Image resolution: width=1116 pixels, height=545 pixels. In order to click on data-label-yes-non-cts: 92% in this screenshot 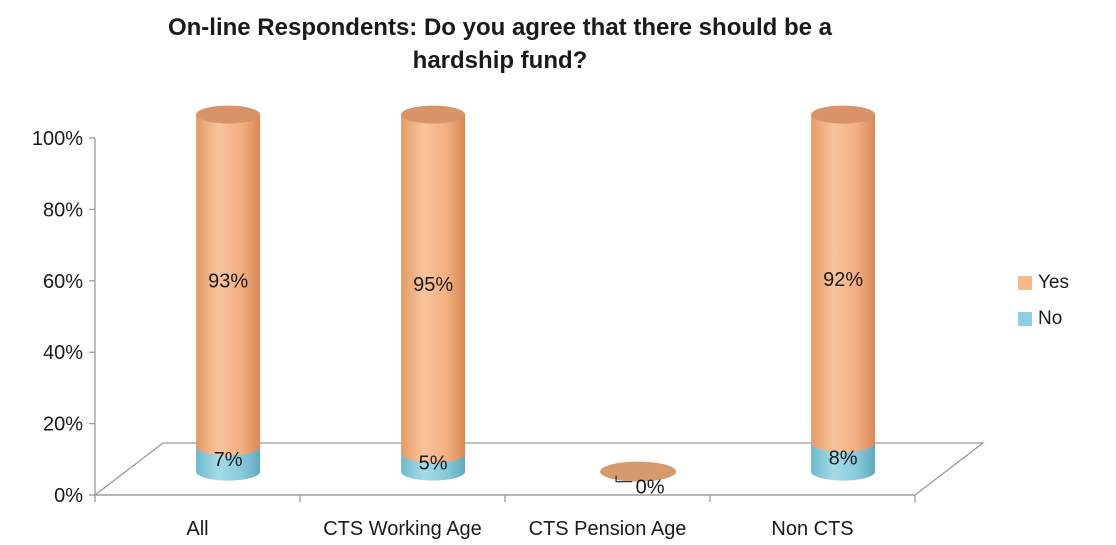, I will do `click(843, 280)`.